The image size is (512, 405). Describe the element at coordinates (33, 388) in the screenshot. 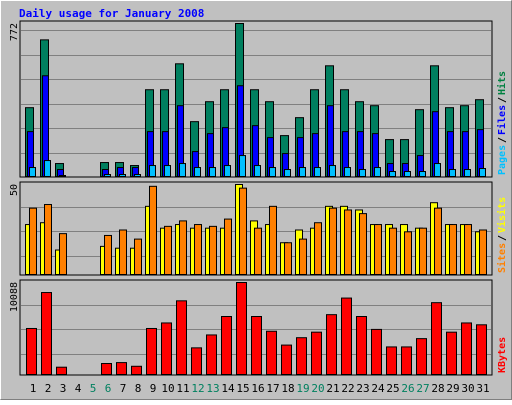

I see `x-tick-label: 1` at that location.